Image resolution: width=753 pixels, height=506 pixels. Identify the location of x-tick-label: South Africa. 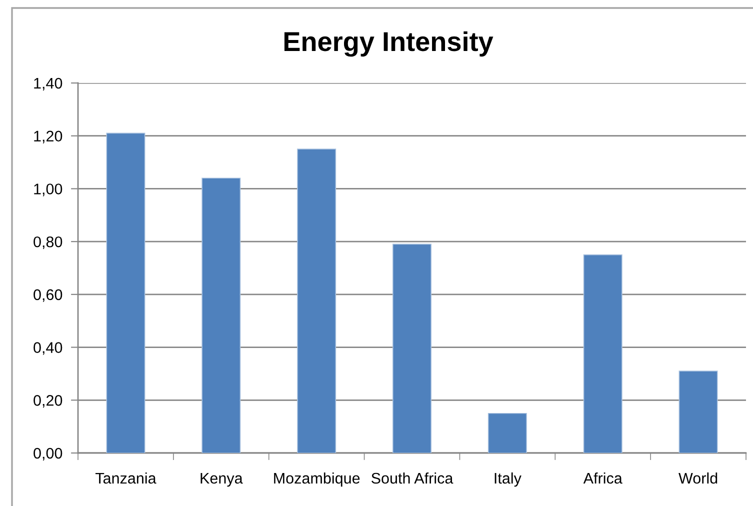
(413, 478).